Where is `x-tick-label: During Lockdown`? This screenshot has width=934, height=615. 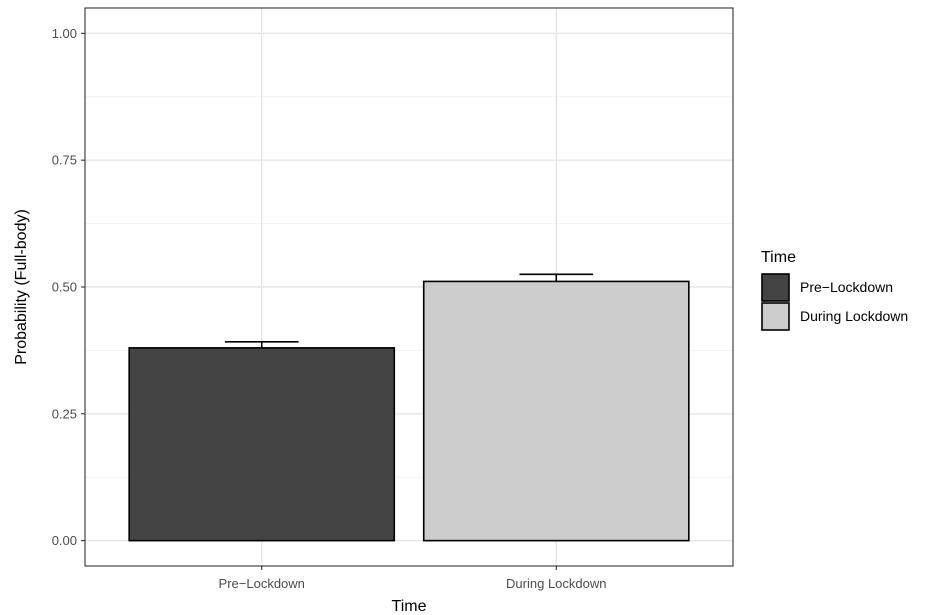 x-tick-label: During Lockdown is located at coordinates (556, 583).